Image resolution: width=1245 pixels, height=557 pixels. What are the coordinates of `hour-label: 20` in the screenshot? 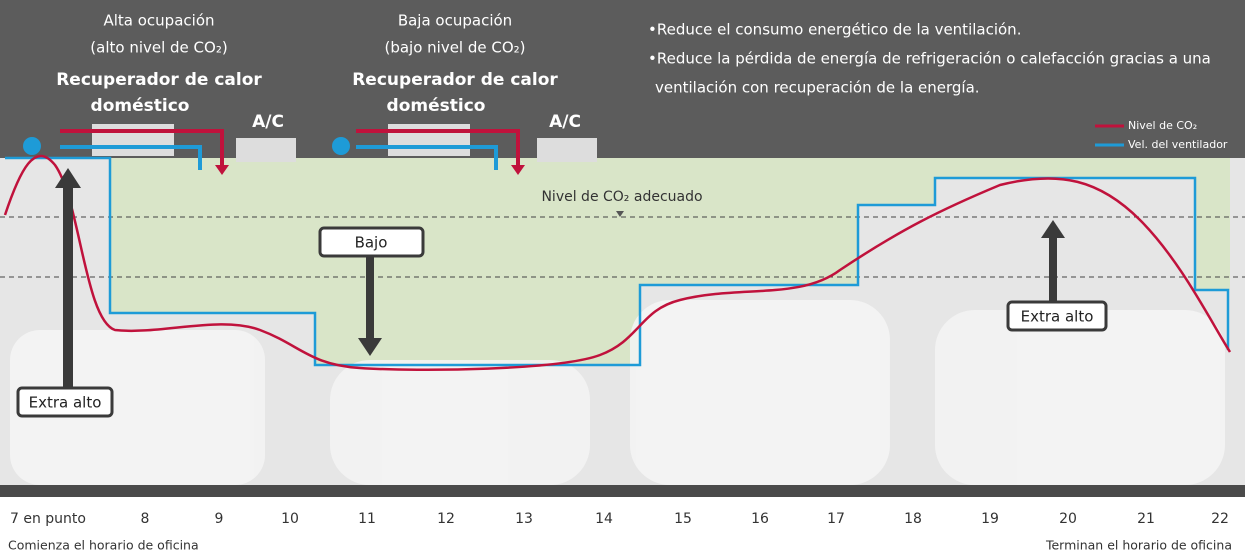 It's located at (1068, 519).